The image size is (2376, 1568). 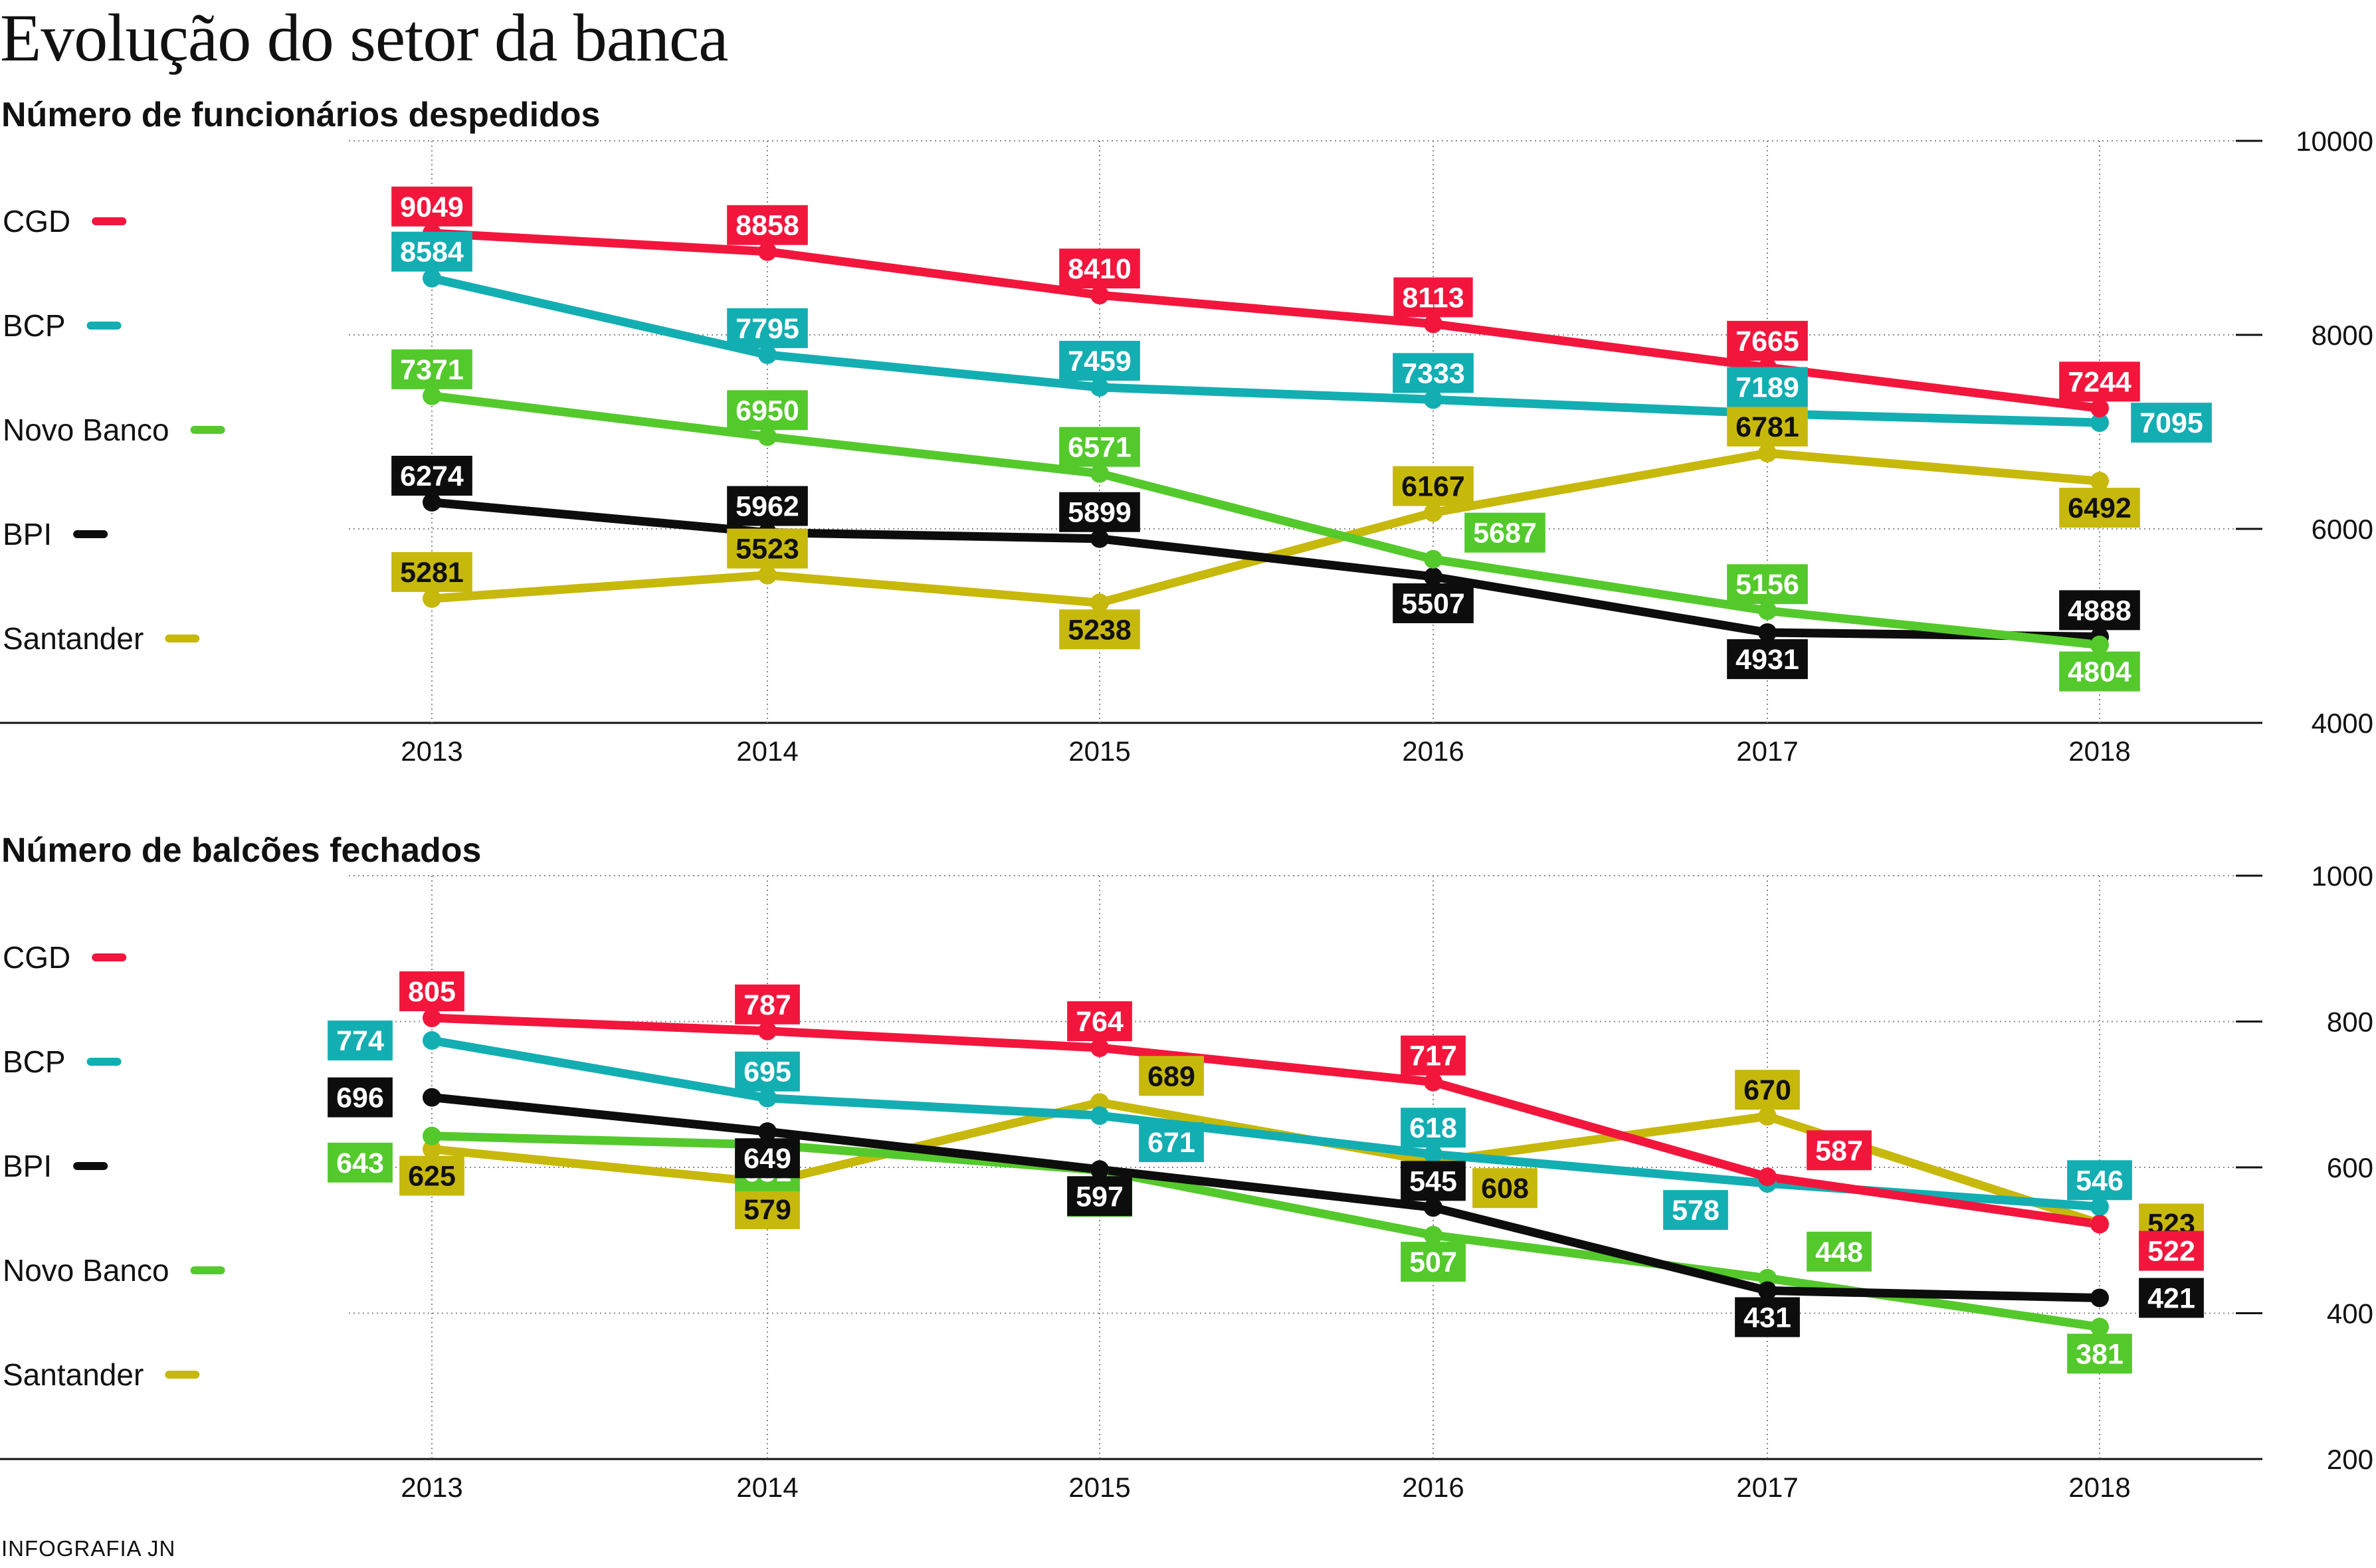 I want to click on data-label-text: 6571, so click(x=1100, y=448).